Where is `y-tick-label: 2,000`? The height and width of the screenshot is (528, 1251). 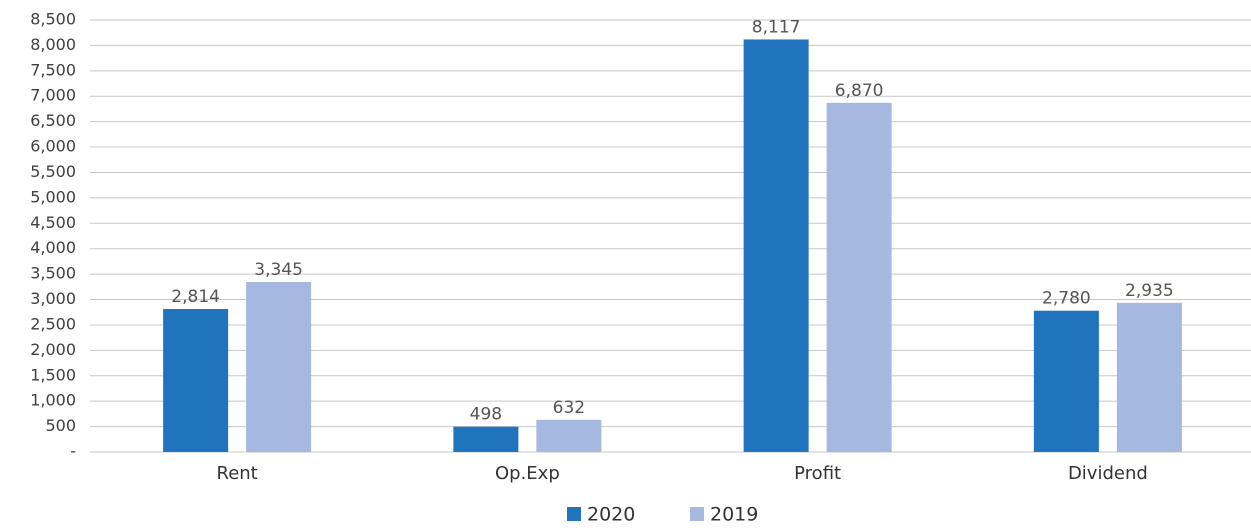 y-tick-label: 2,000 is located at coordinates (53, 349).